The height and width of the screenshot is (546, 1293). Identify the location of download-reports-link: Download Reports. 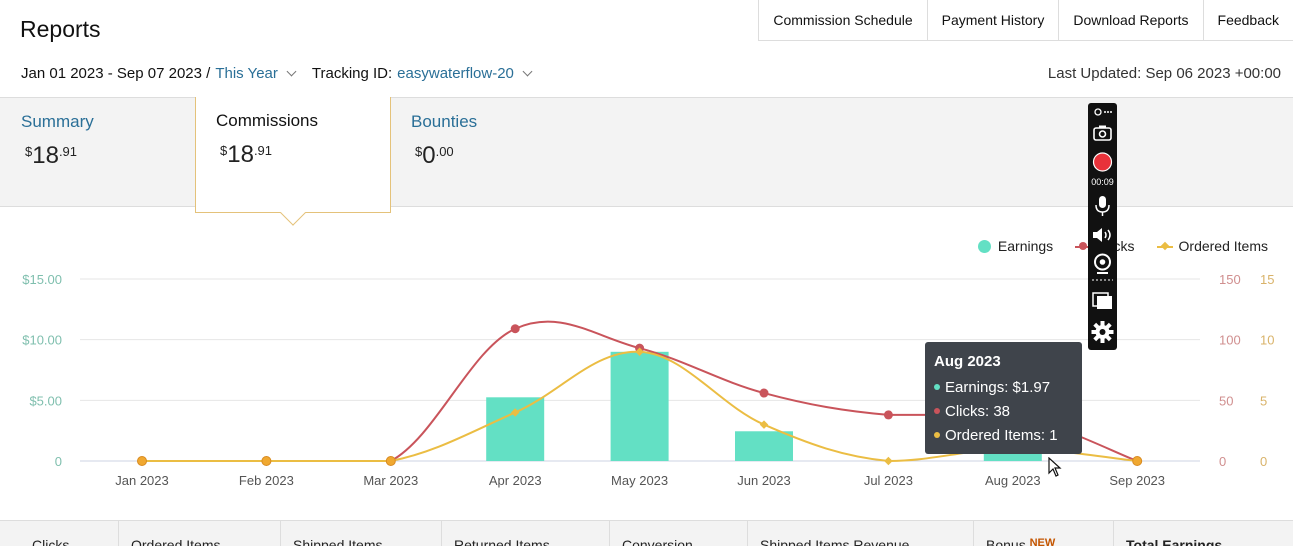
(1131, 20).